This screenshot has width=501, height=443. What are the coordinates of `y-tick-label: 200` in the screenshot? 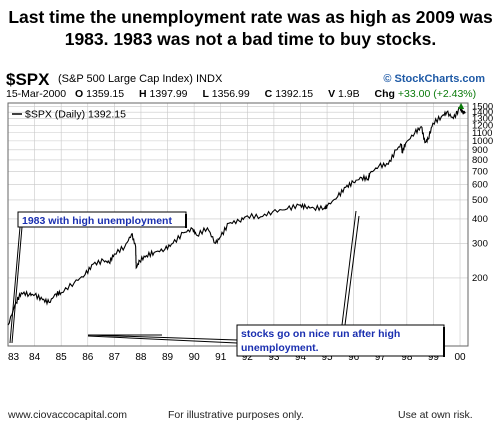 It's located at (480, 278).